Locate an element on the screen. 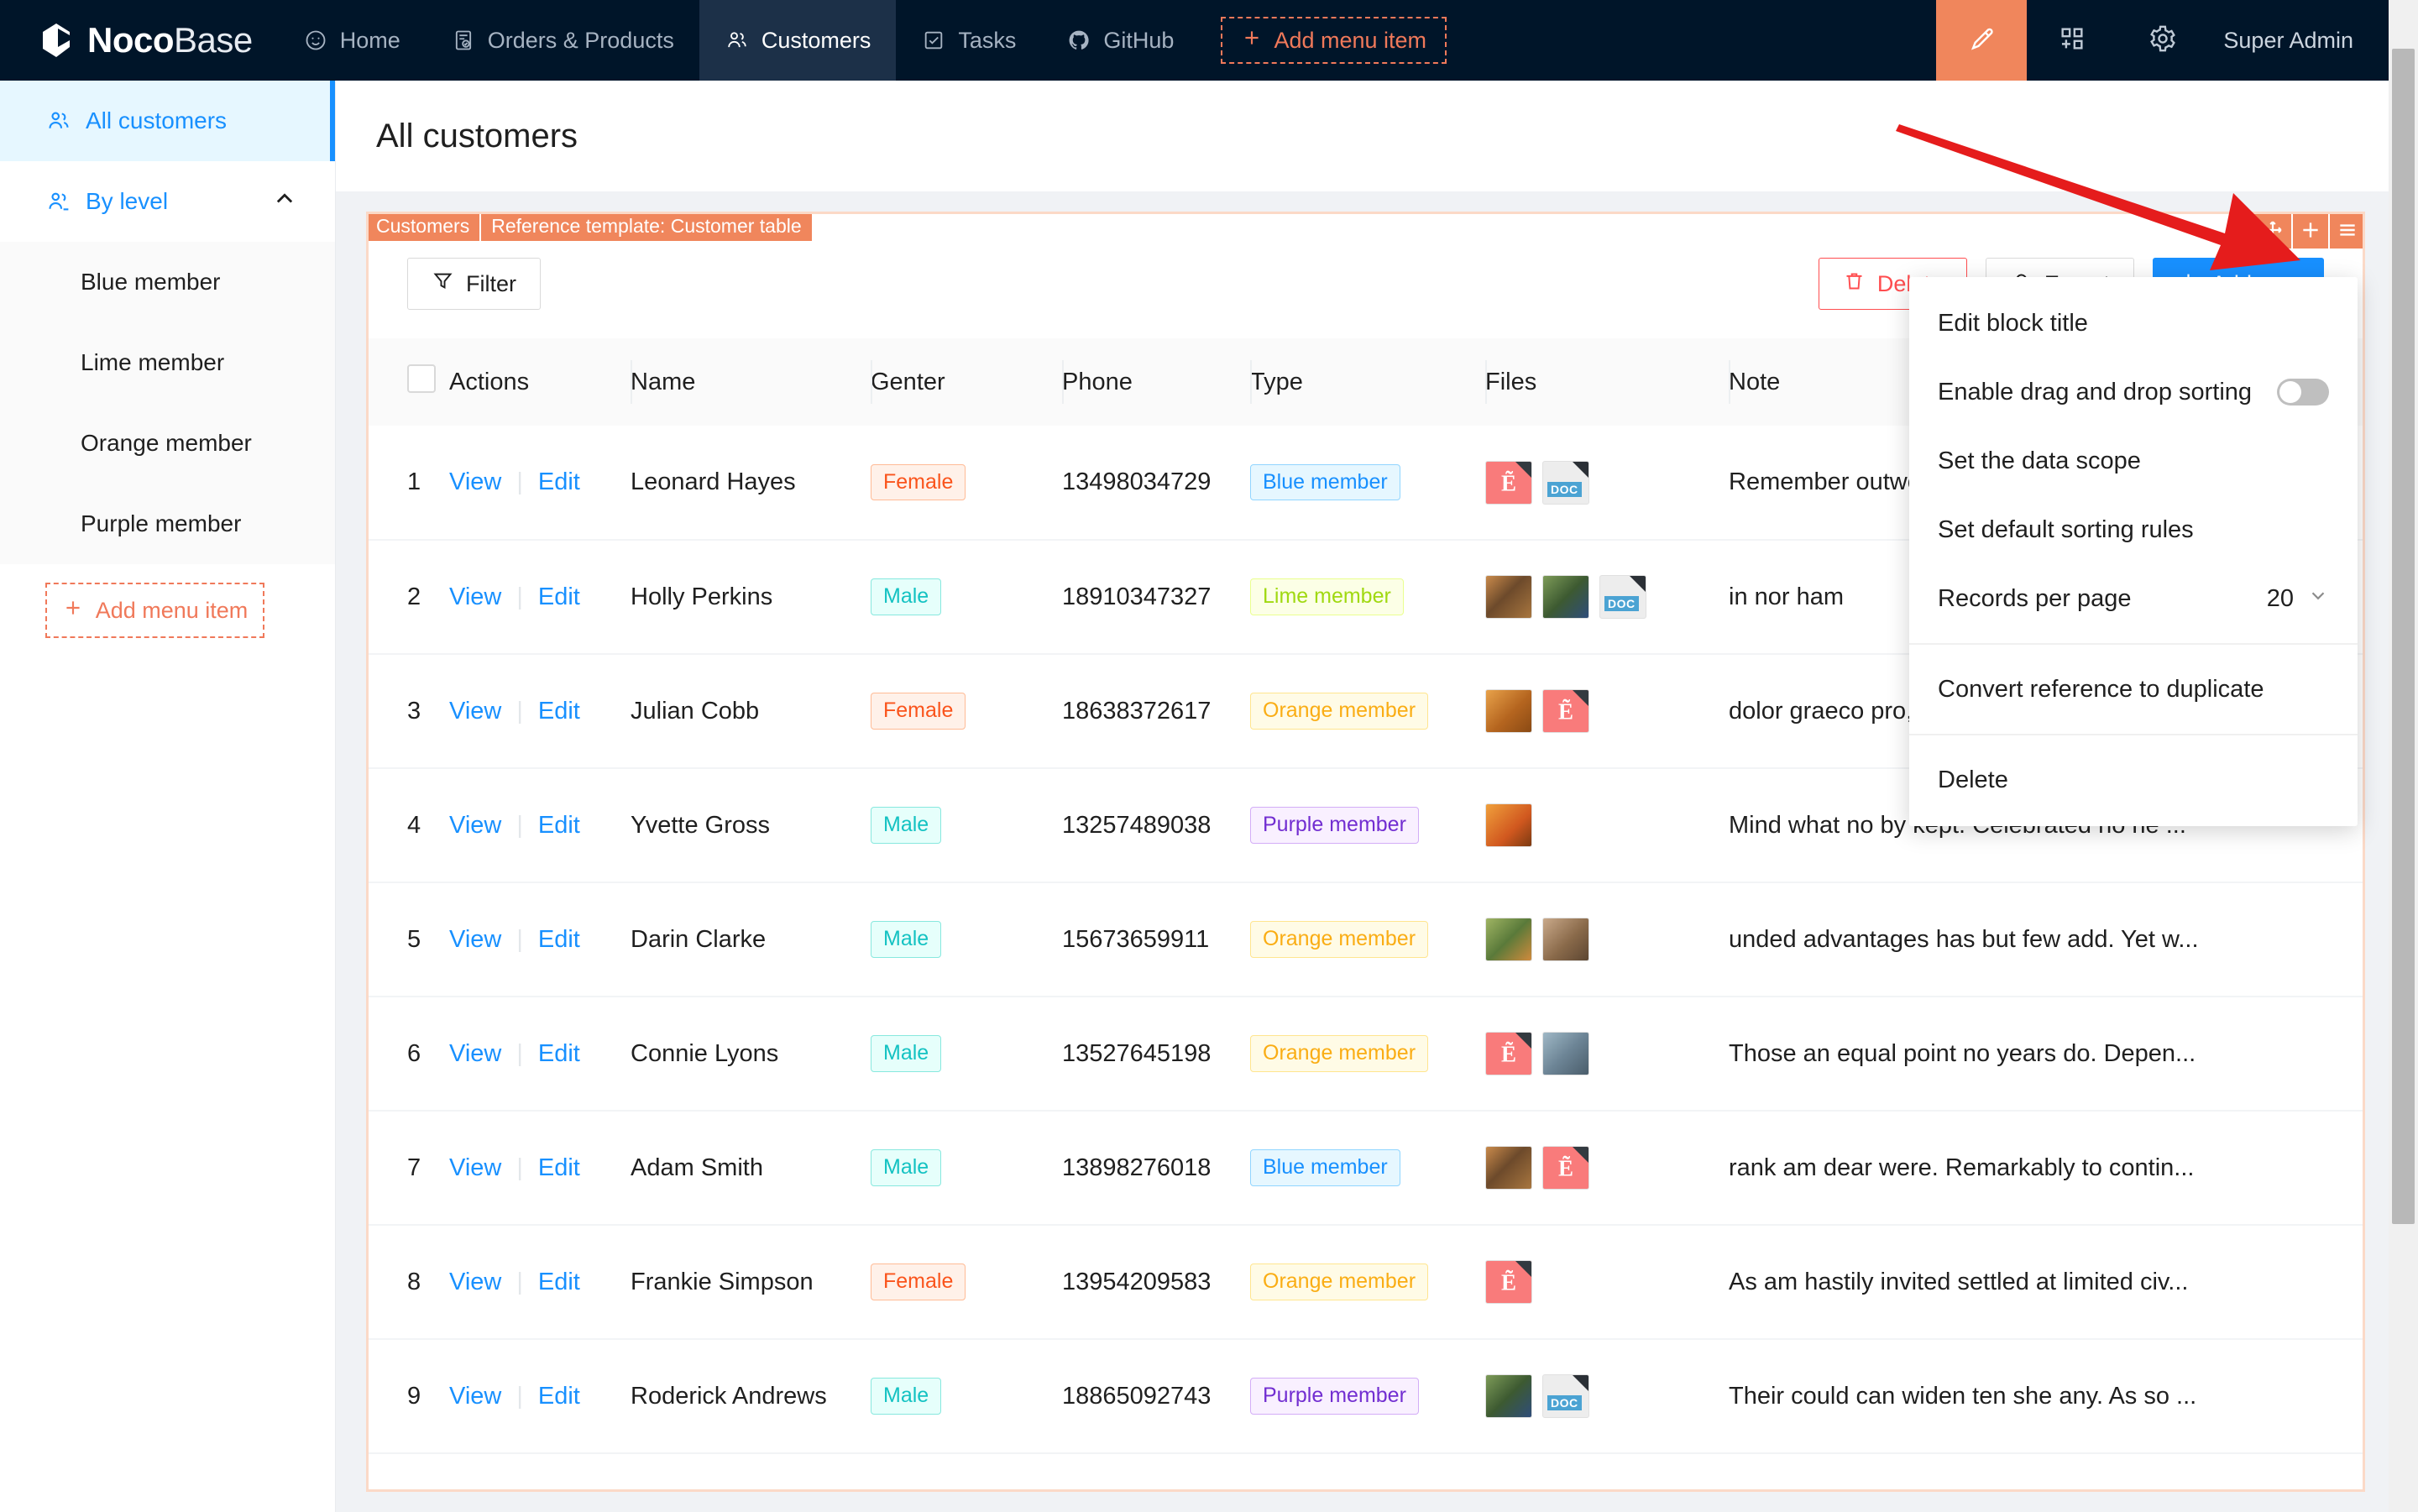 The height and width of the screenshot is (1512, 2418). ui-editor-toggle-button is located at coordinates (1982, 40).